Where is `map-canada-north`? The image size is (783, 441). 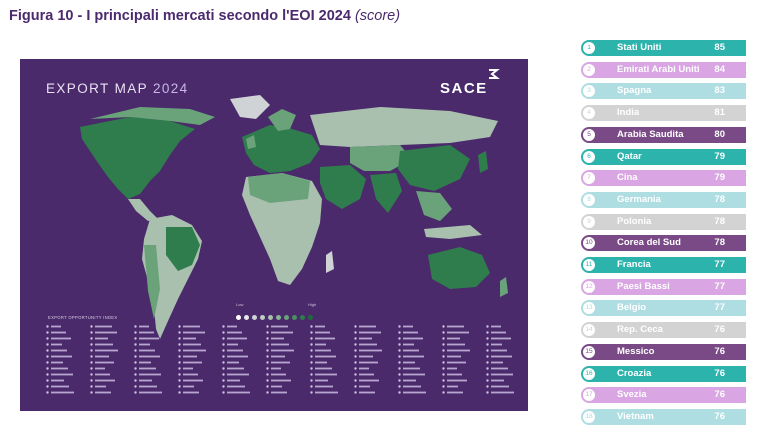
map-canada-north is located at coordinates (152, 116).